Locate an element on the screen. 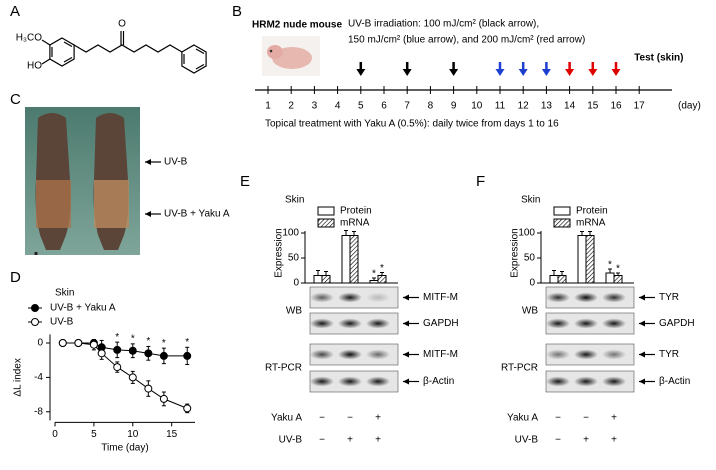 Image resolution: width=716 pixels, height=470 pixels. band-label: GAPDH is located at coordinates (441, 323).